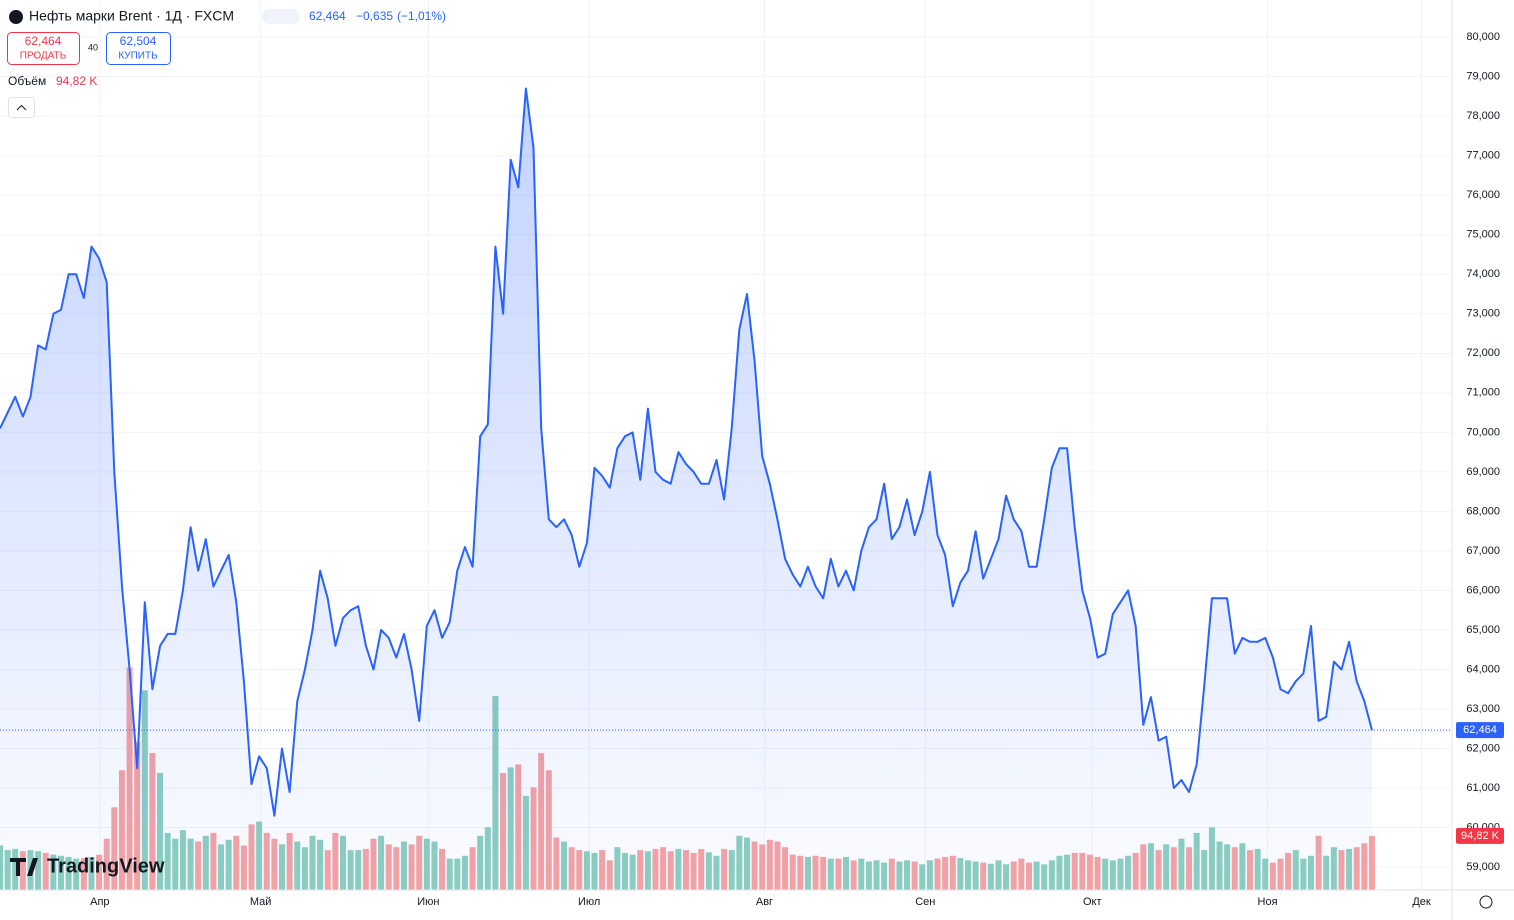 This screenshot has height=920, width=1514. What do you see at coordinates (138, 56) in the screenshot?
I see `buy-label: КУПИТЬ` at bounding box center [138, 56].